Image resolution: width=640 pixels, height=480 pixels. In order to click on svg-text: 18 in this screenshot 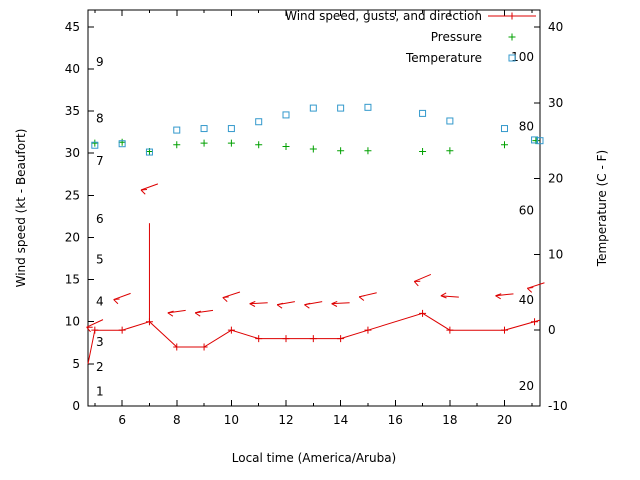, I will do `click(449, 420)`.